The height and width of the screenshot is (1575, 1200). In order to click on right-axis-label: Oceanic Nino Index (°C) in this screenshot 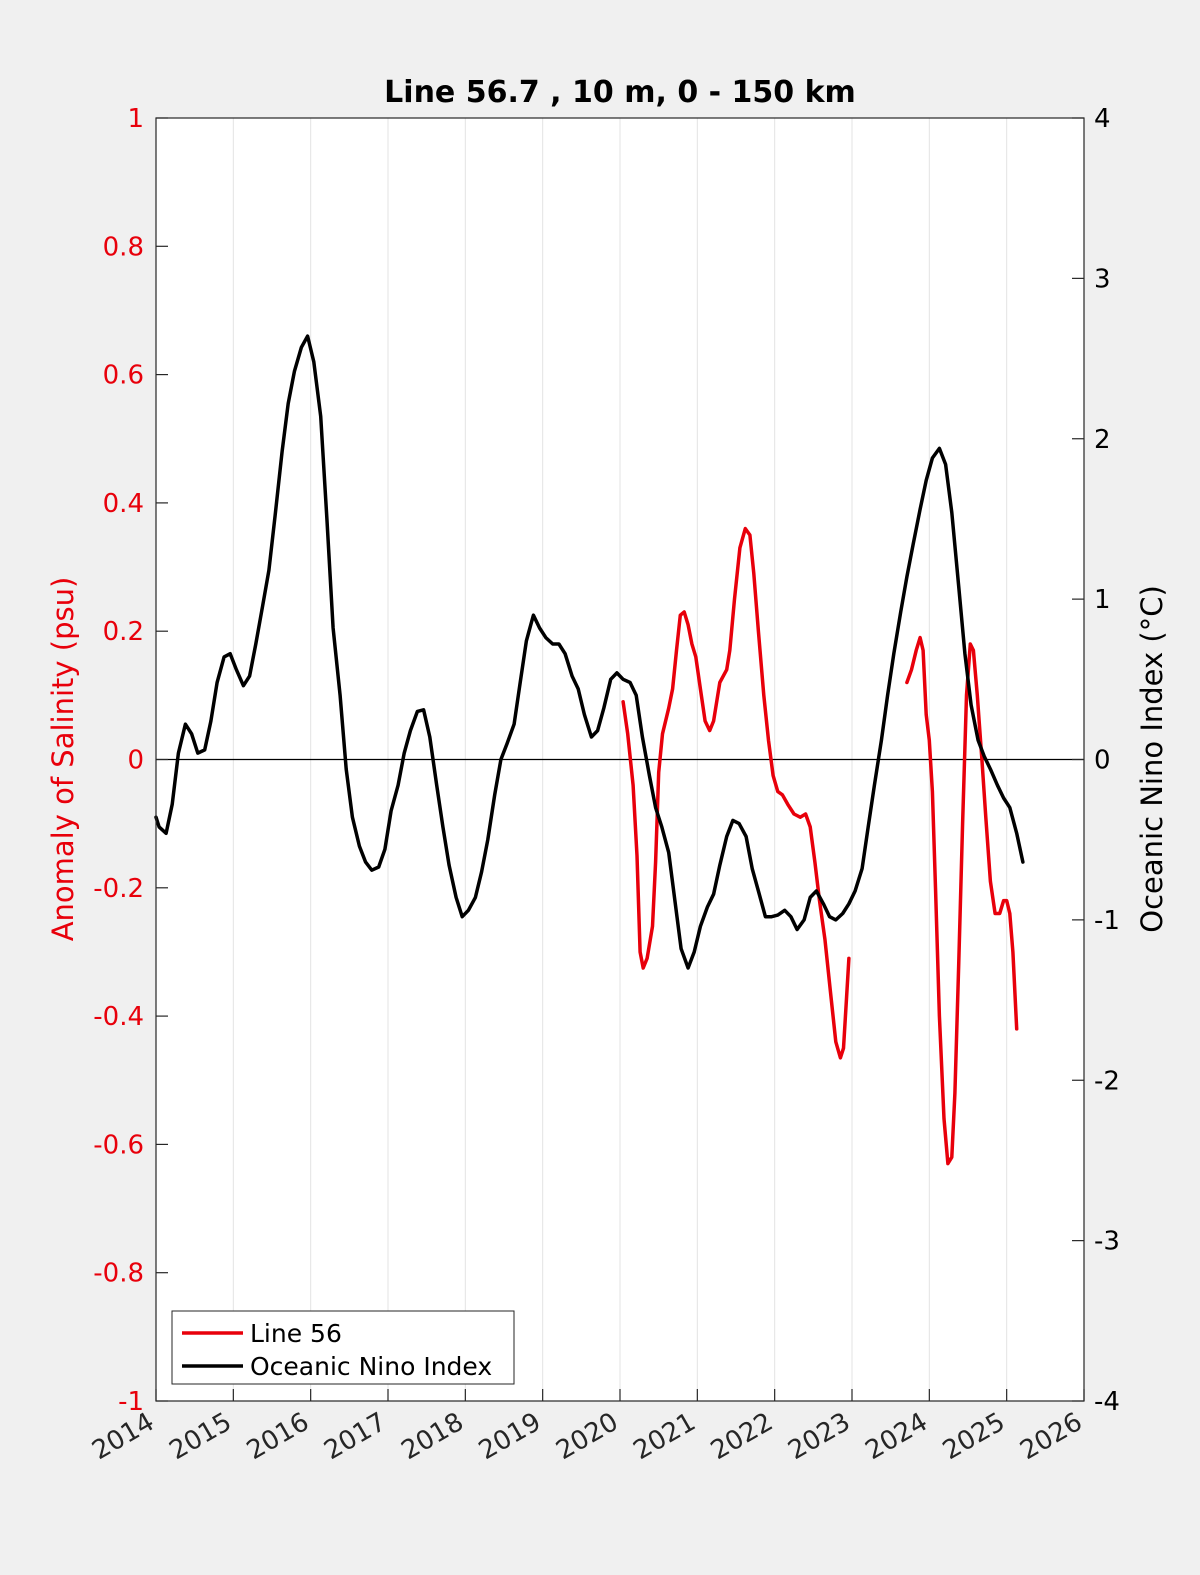, I will do `click(1152, 759)`.